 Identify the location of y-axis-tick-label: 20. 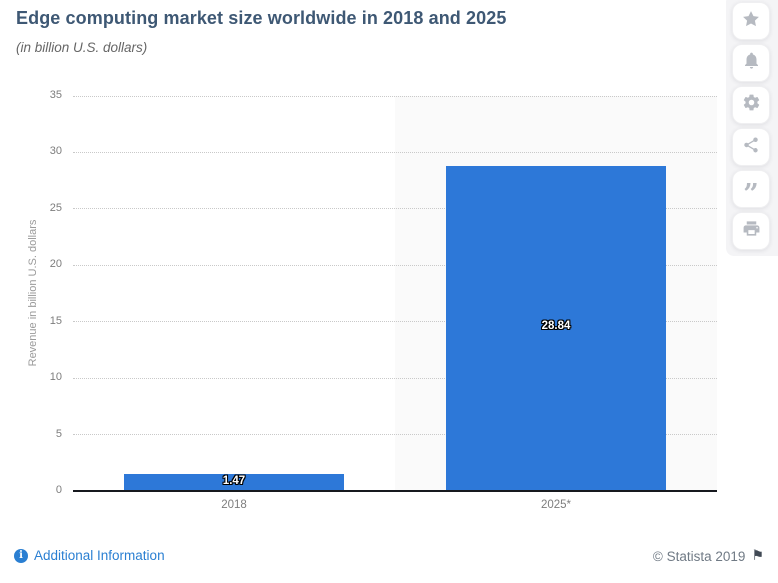
(55, 264).